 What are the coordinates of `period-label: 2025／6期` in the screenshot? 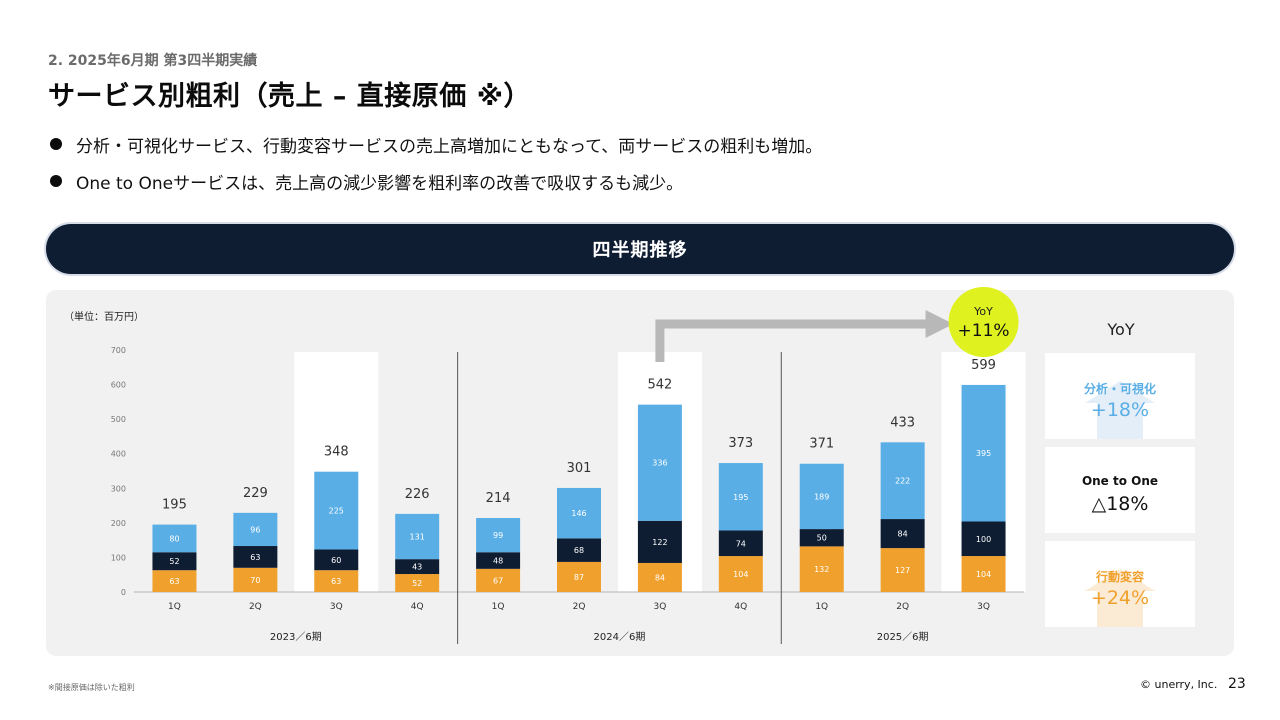 It's located at (903, 637).